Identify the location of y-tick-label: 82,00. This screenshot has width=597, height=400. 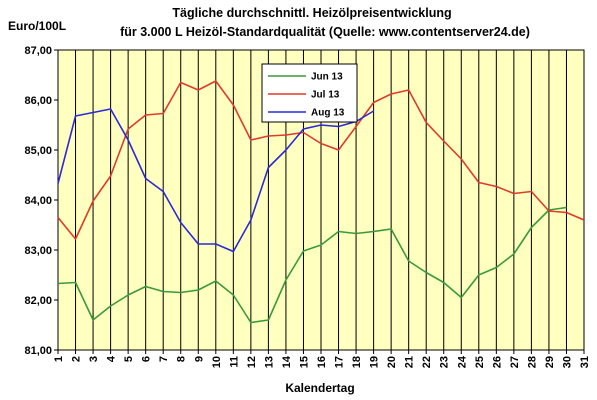
(38, 301).